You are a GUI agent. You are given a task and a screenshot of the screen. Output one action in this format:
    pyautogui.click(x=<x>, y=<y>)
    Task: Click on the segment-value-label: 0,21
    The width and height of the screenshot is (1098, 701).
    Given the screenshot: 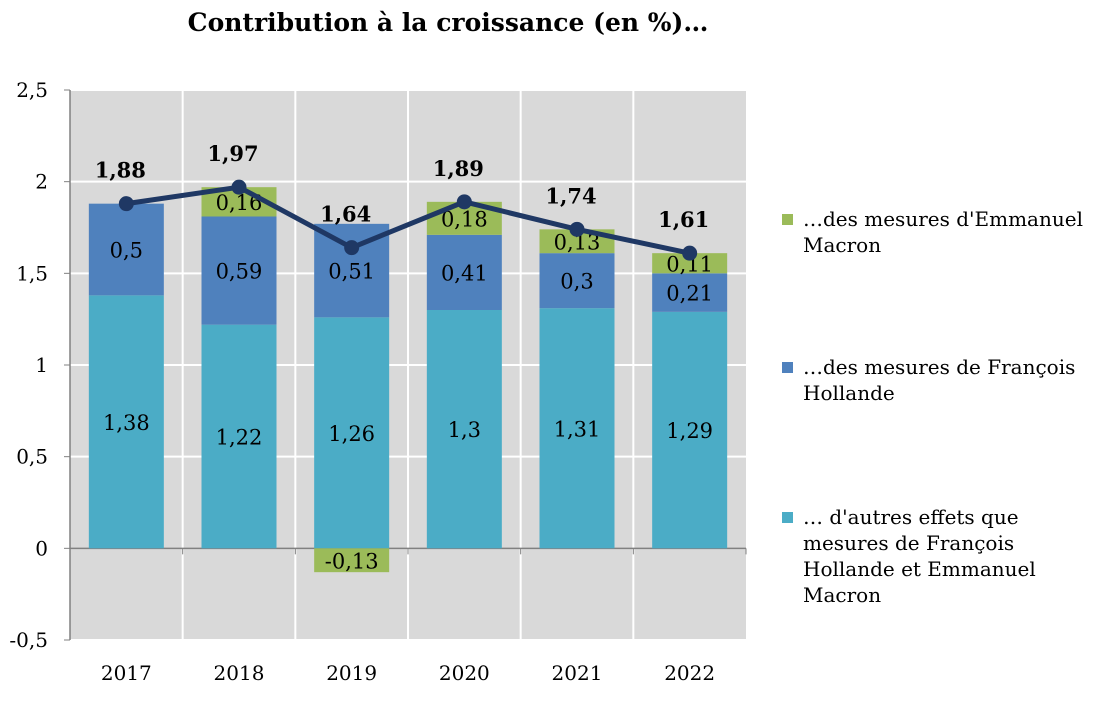 What is the action you would take?
    pyautogui.click(x=689, y=294)
    